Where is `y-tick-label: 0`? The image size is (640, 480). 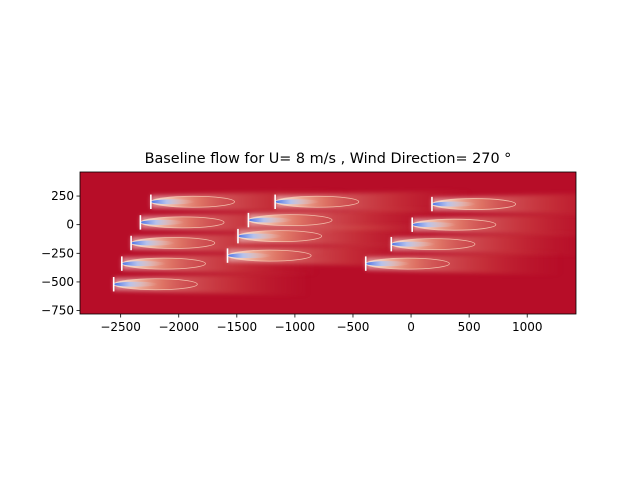
y-tick-label: 0 is located at coordinates (70, 225).